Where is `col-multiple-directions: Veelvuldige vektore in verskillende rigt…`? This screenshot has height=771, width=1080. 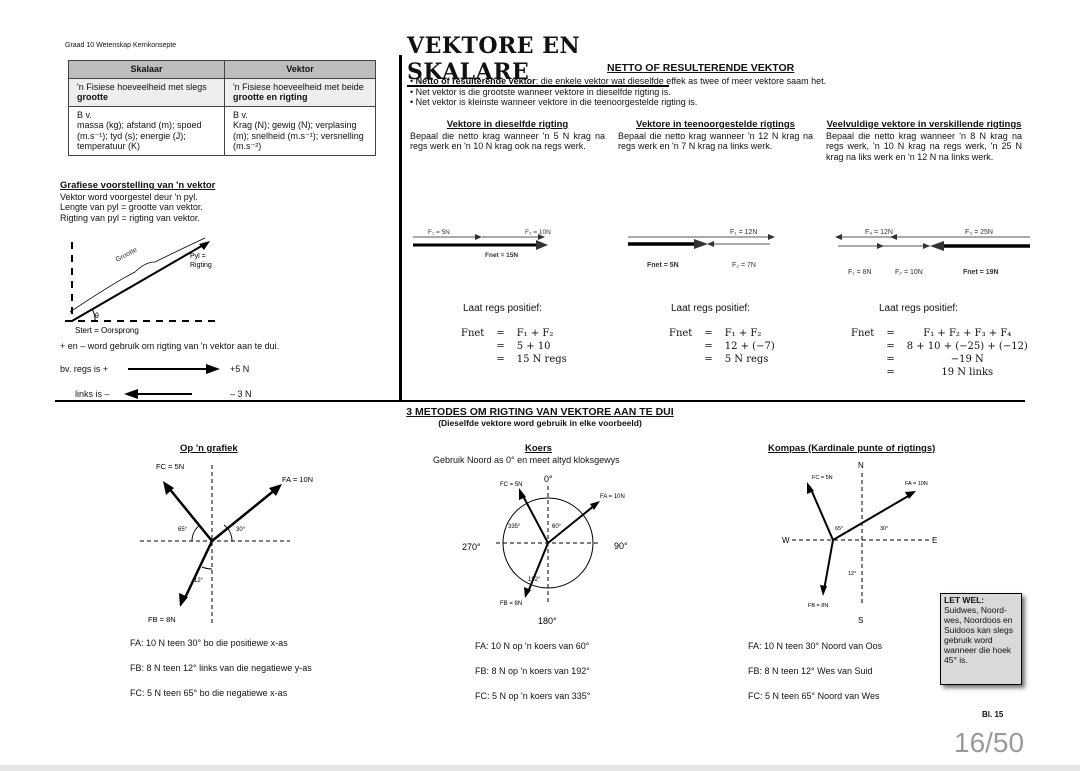 col-multiple-directions: Veelvuldige vektore in verskillende rigt… is located at coordinates (924, 140).